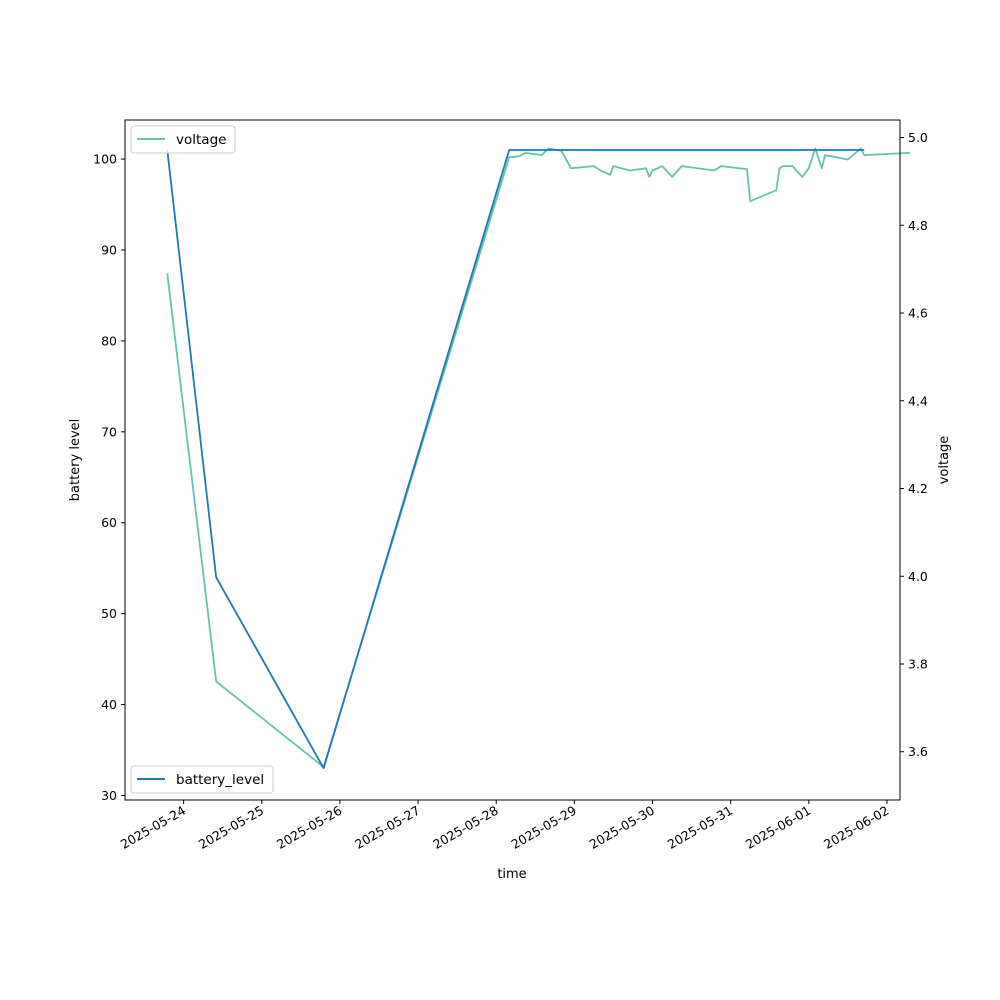 This screenshot has width=1000, height=1000. What do you see at coordinates (778, 827) in the screenshot?
I see `x-tick-label: 2025-06-01` at bounding box center [778, 827].